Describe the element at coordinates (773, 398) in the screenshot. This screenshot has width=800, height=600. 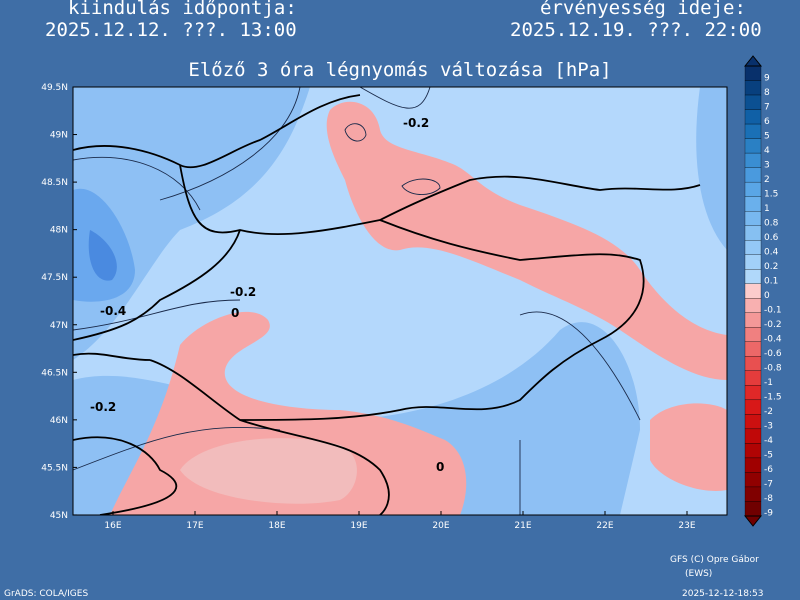
I see `colorbar-label: -1.5` at that location.